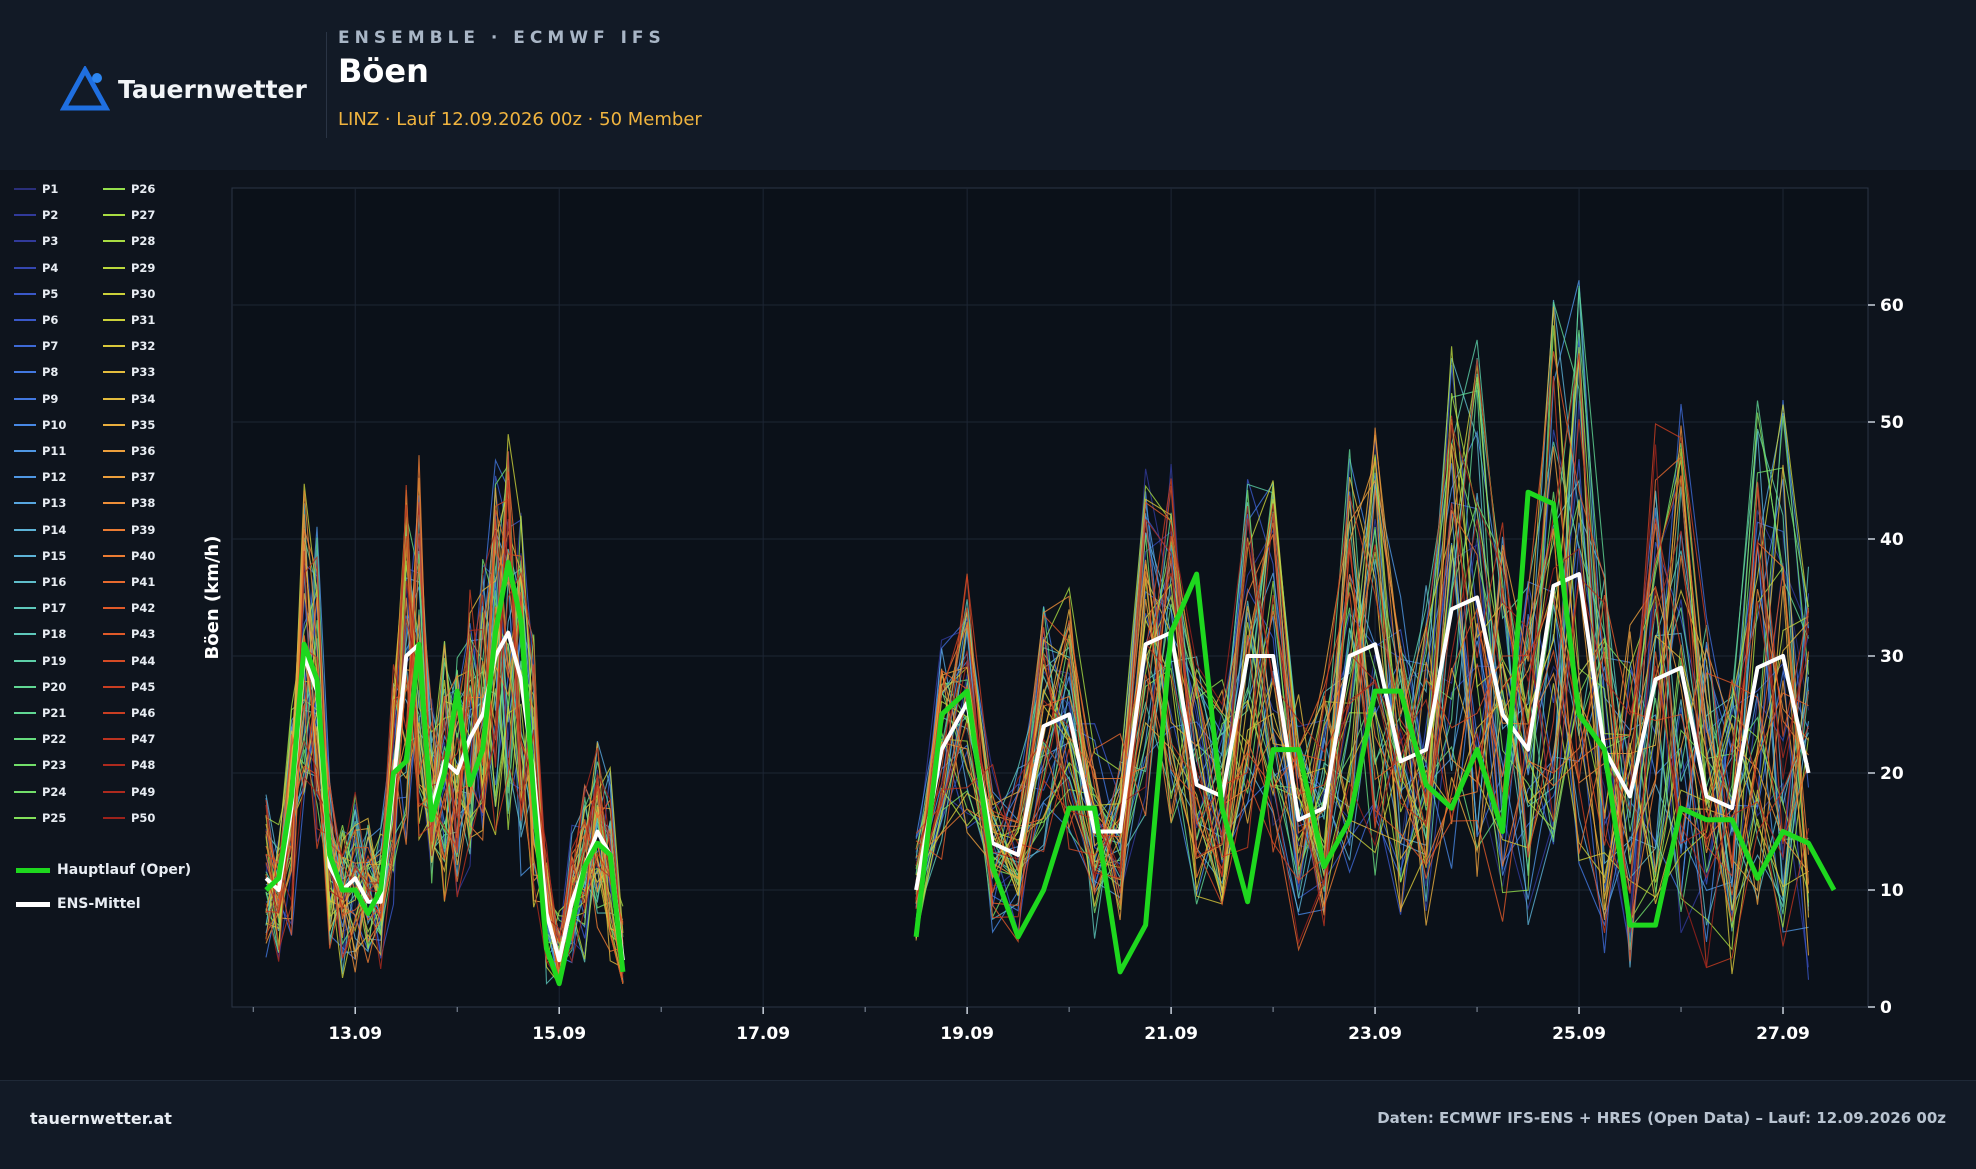  Describe the element at coordinates (143, 267) in the screenshot. I see `legend-label: P29` at that location.